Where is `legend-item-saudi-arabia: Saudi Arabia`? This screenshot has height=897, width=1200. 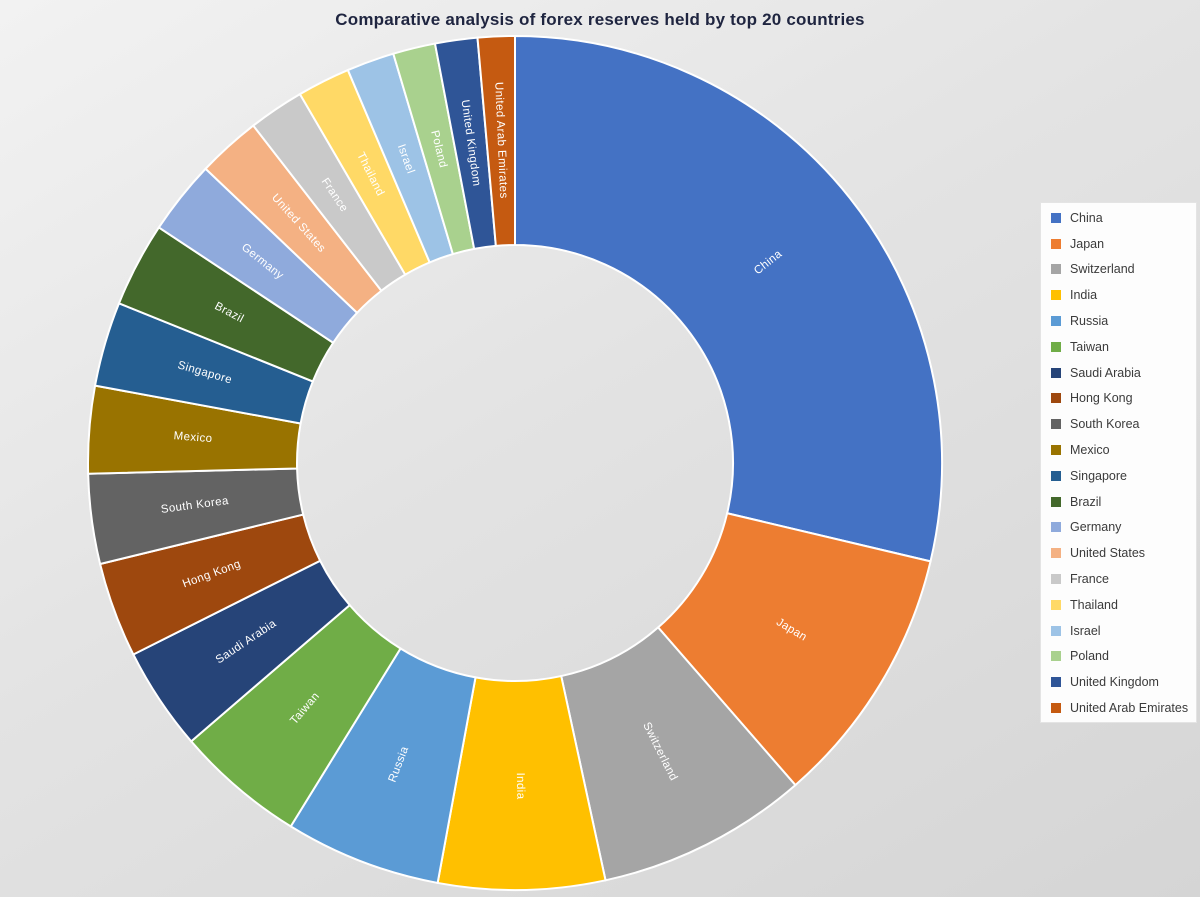
legend-item-saudi-arabia: Saudi Arabia is located at coordinates (1118, 373).